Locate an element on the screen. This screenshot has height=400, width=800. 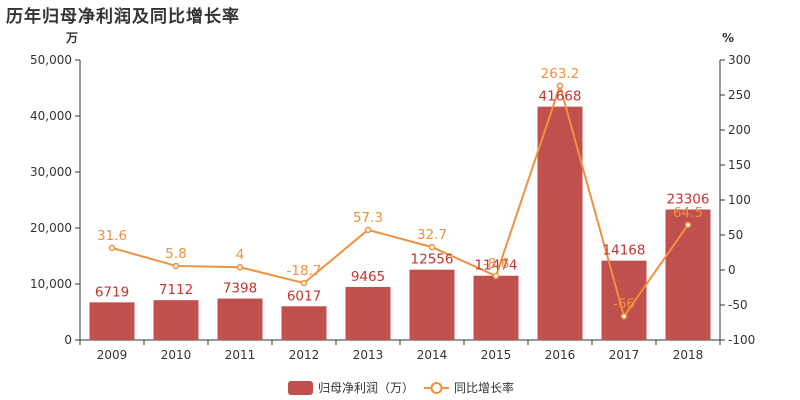
x-tick-label: 2013 is located at coordinates (368, 355).